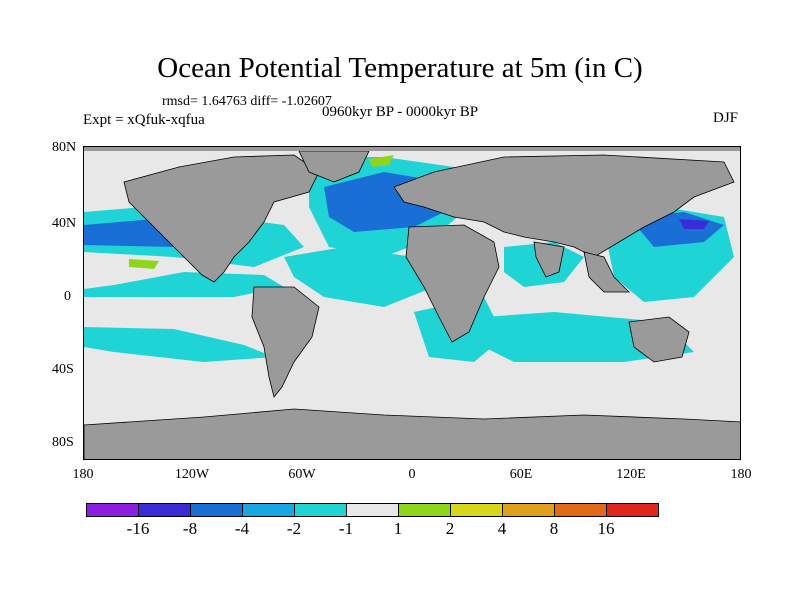 This screenshot has width=800, height=600. Describe the element at coordinates (221, 218) in the screenshot. I see `north-america` at that location.